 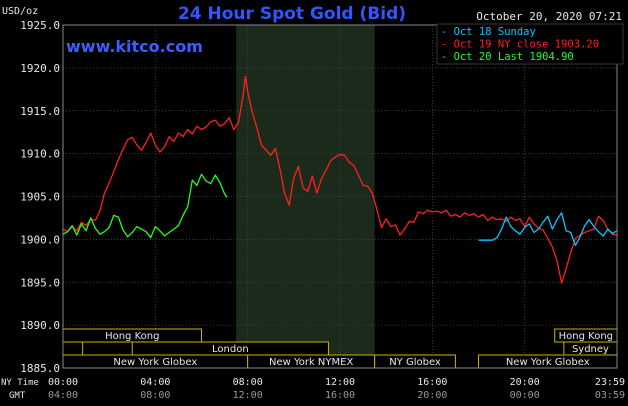 What do you see at coordinates (248, 395) in the screenshot?
I see `x-tick-label-gmt: 12:00` at bounding box center [248, 395].